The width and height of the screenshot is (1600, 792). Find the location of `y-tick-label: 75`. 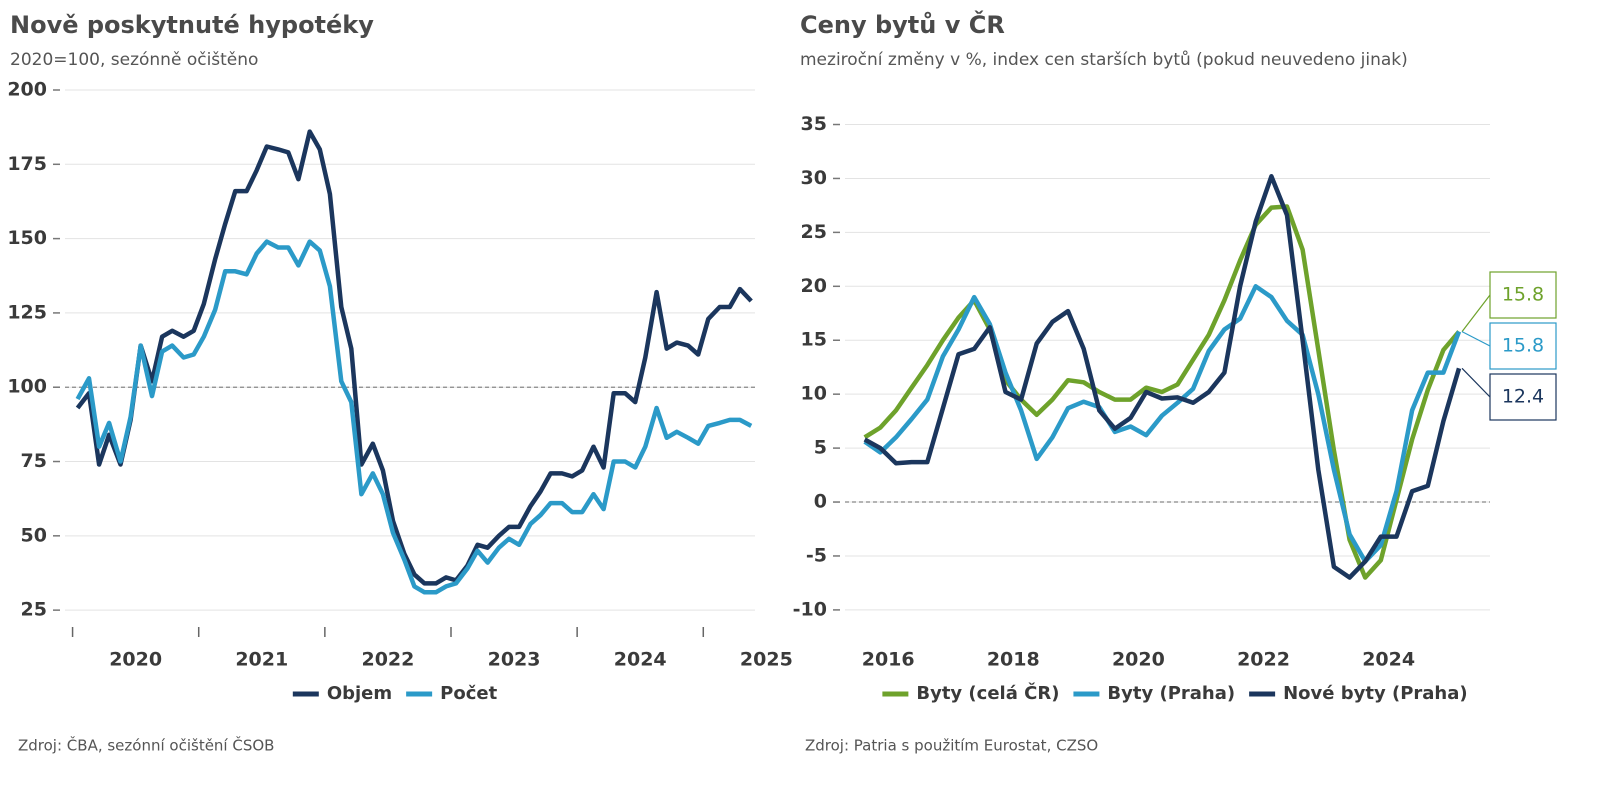

y-tick-label: 75 is located at coordinates (34, 461).